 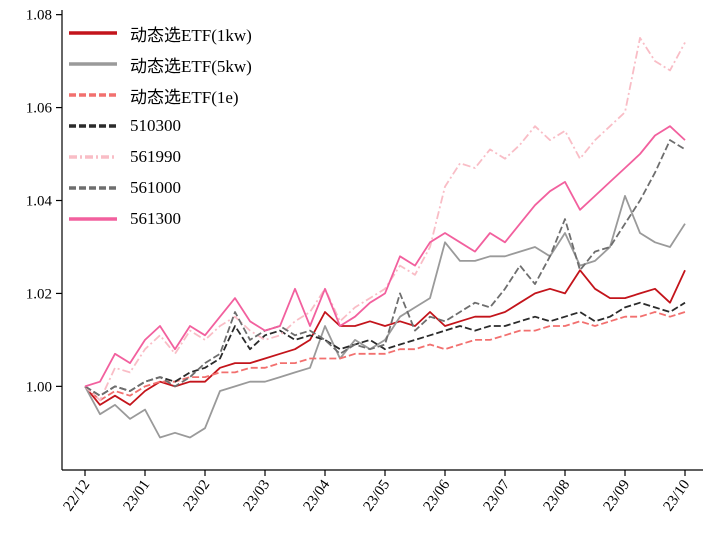 I want to click on legend-item: 动态选ETF(1kw), so click(x=160, y=33).